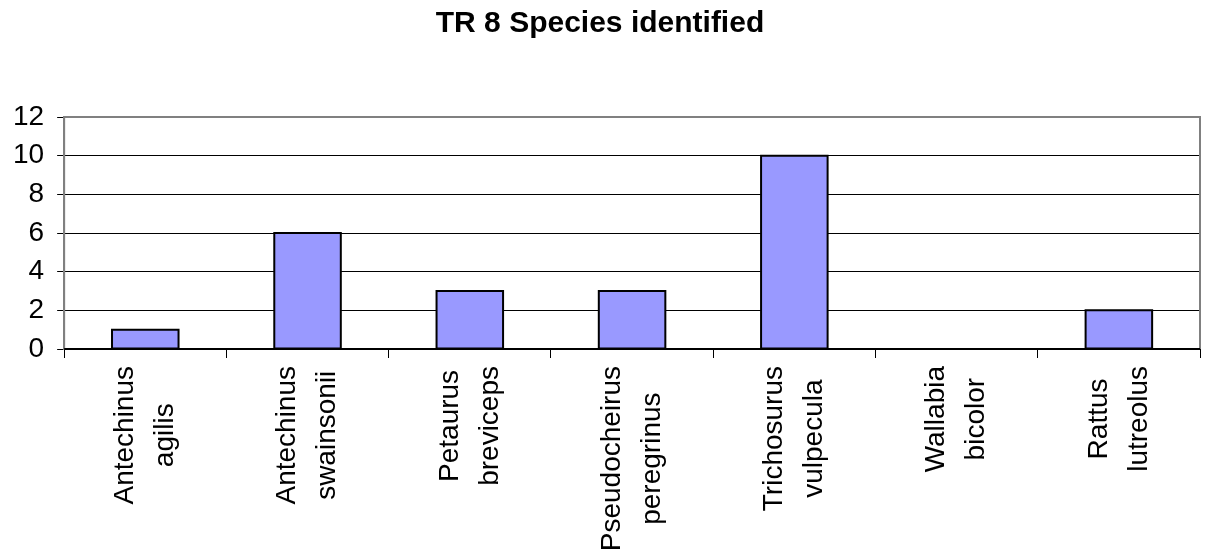 The width and height of the screenshot is (1205, 558). Describe the element at coordinates (28, 154) in the screenshot. I see `y-tick-label: 10` at that location.